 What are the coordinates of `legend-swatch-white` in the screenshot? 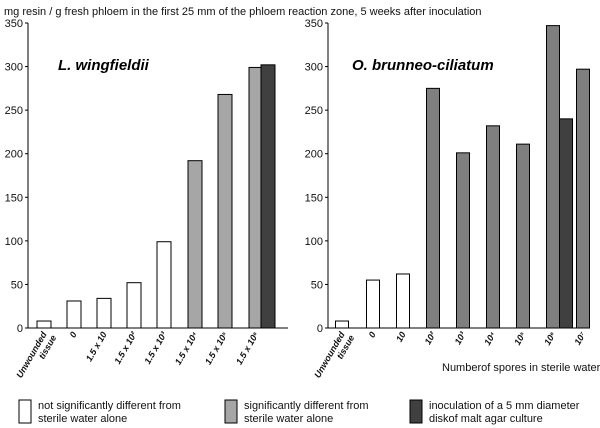 It's located at (25, 411).